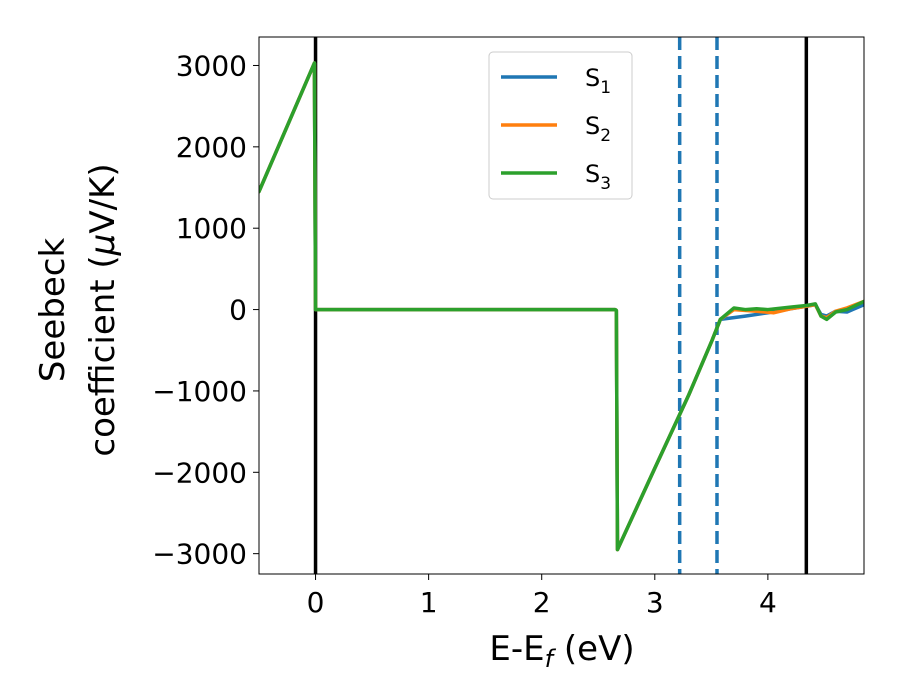 The image size is (900, 700). What do you see at coordinates (78, 309) in the screenshot?
I see `y-axis-label: Seebeck coefficient (μV/K)` at bounding box center [78, 309].